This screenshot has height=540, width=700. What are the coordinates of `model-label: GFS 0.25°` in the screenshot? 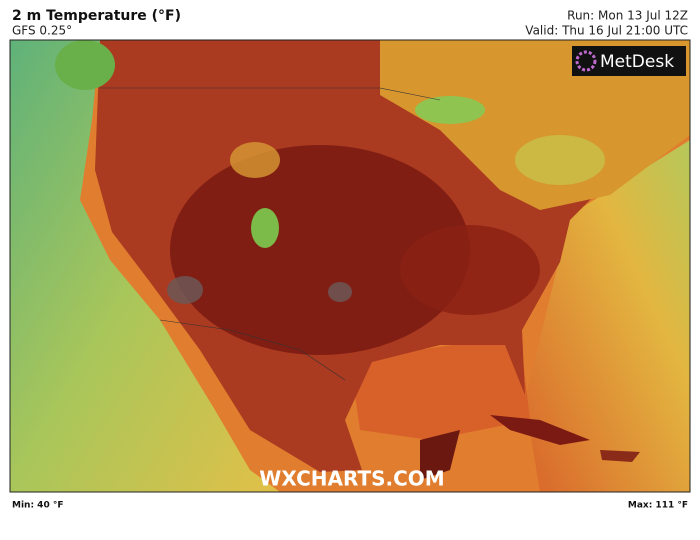 It's located at (42, 31).